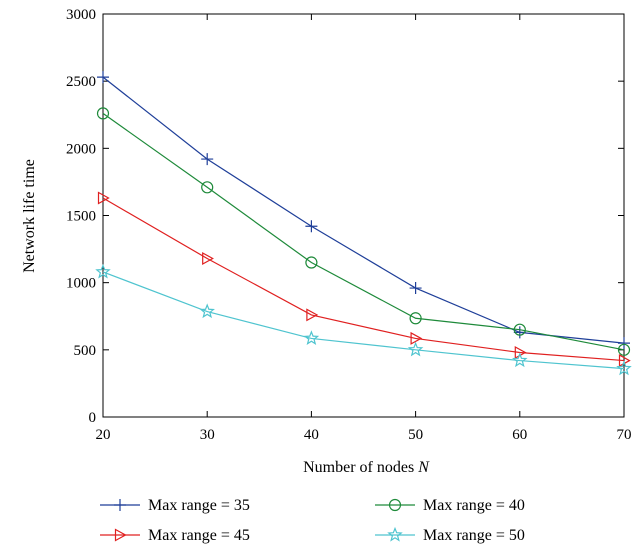 This screenshot has width=640, height=558. I want to click on legend-label: Max range = 35, so click(199, 505).